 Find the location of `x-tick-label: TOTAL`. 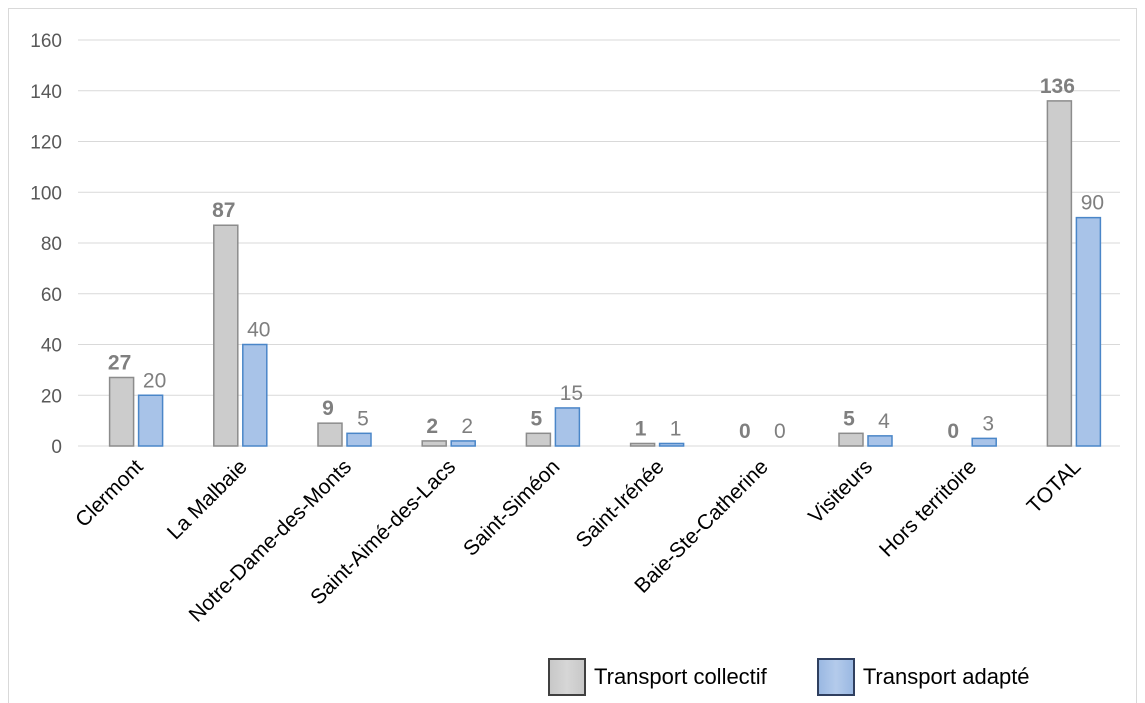

x-tick-label: TOTAL is located at coordinates (1054, 486).